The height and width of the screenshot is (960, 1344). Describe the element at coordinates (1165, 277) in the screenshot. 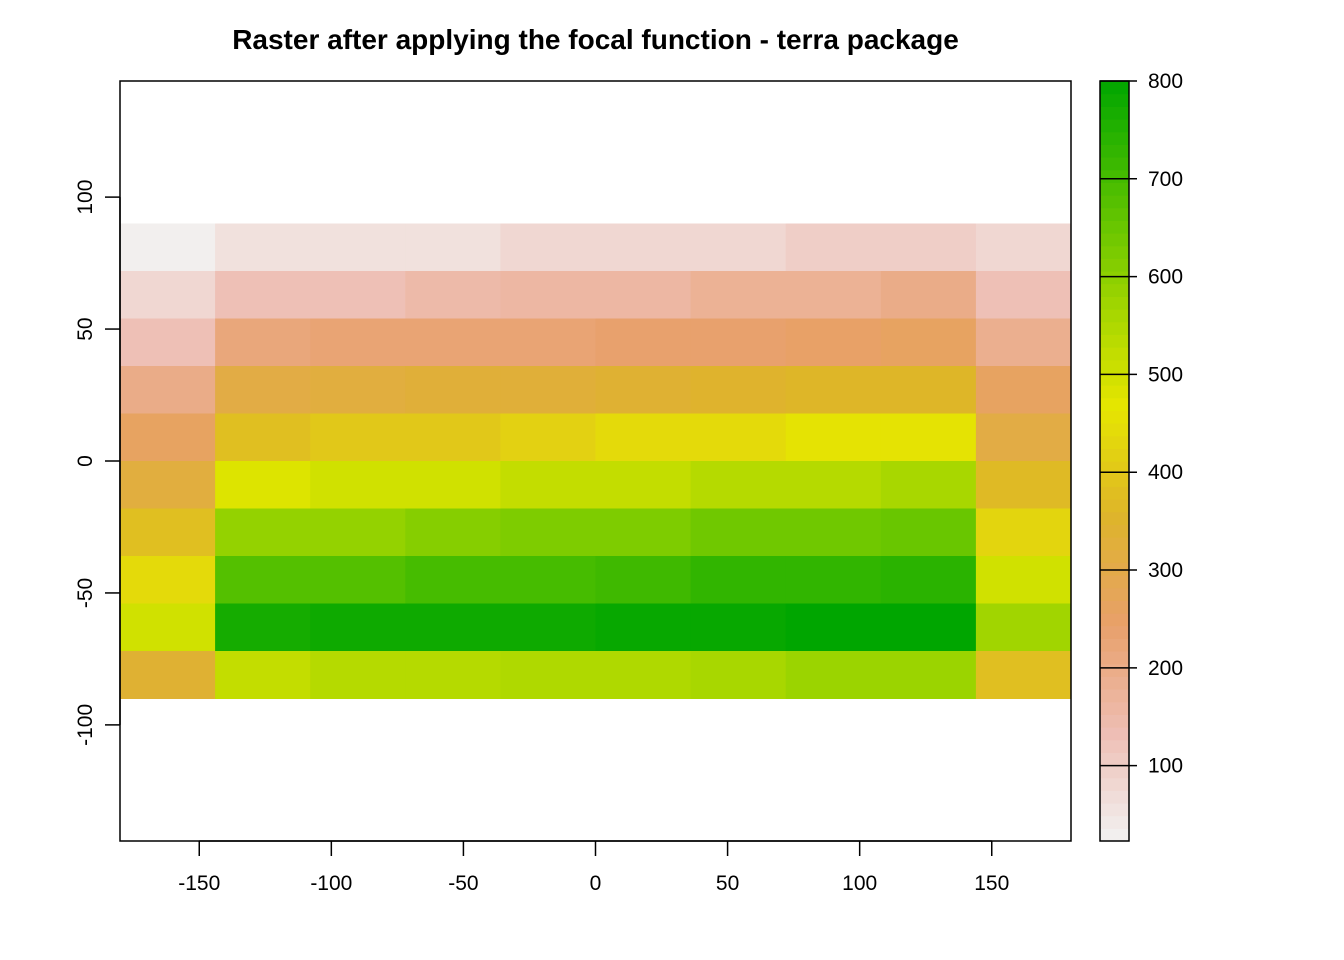

I see `legend-tick-label: 600` at that location.